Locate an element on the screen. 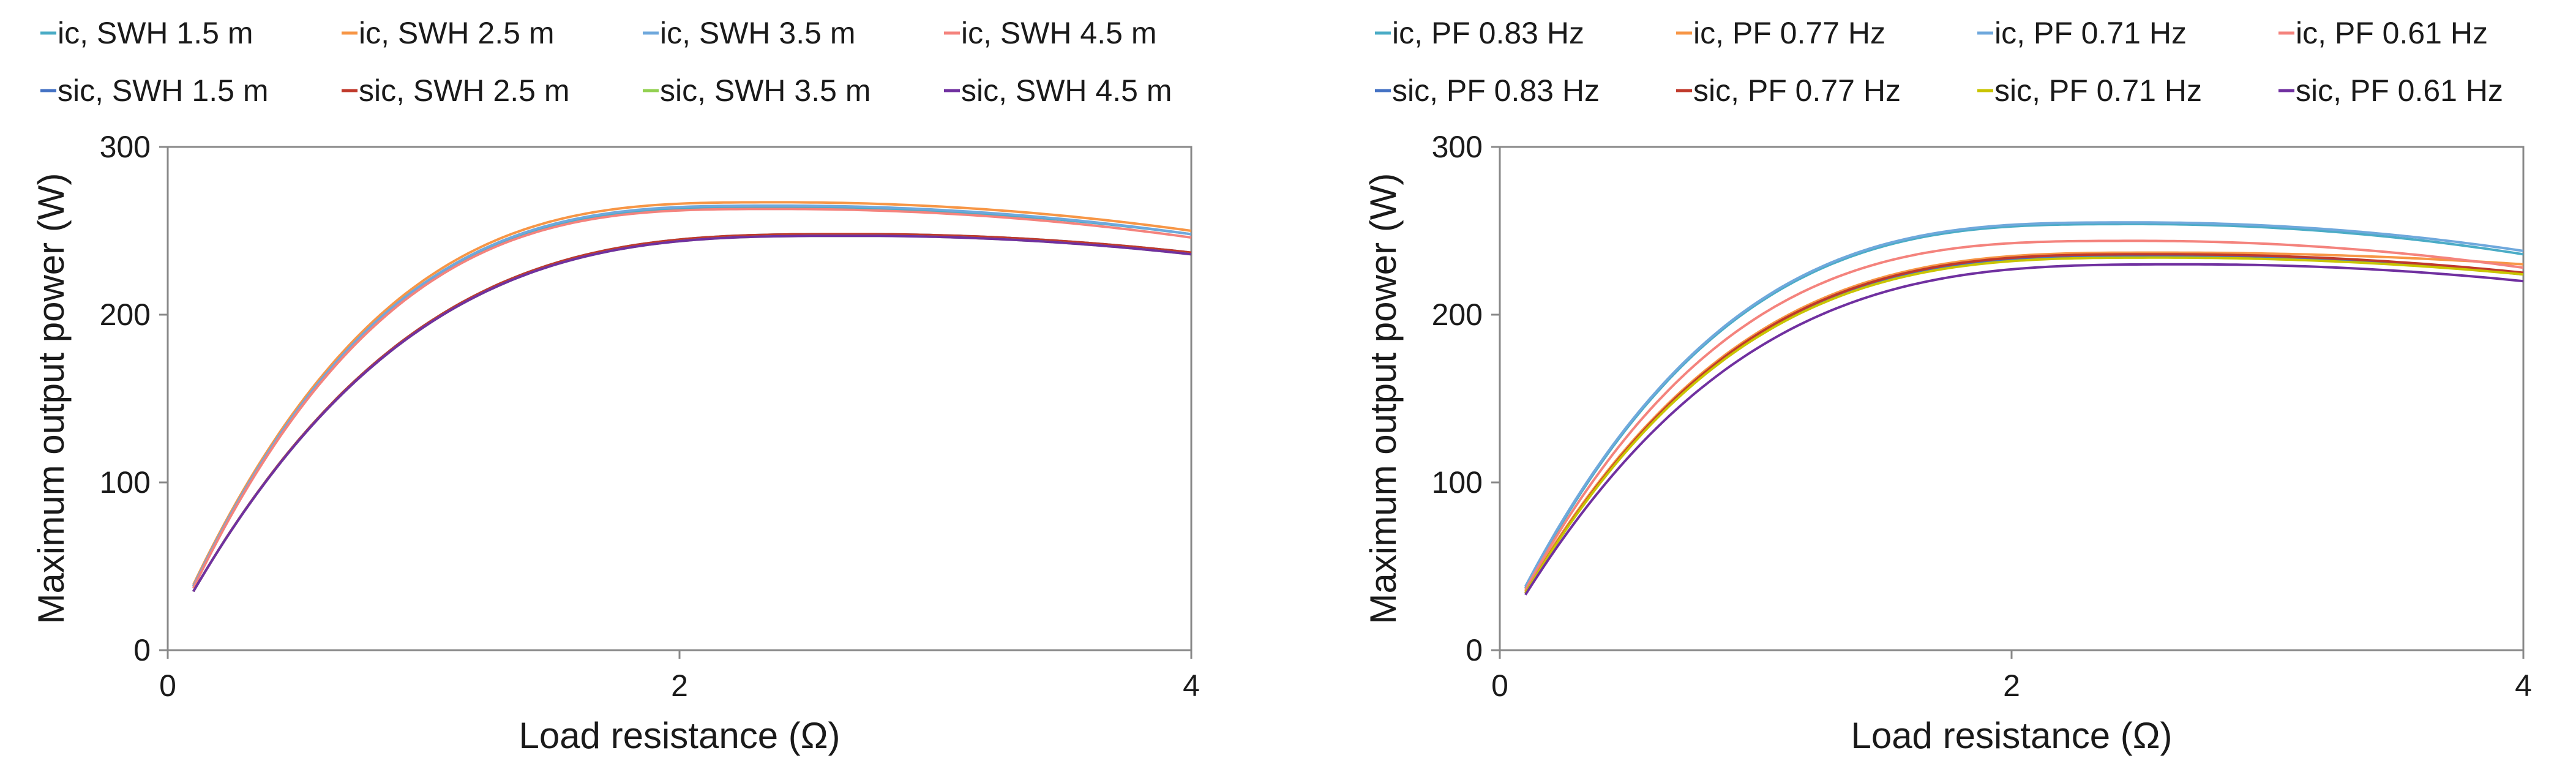  legend-entry: ic, SWH 4.5 m is located at coordinates (1058, 33).